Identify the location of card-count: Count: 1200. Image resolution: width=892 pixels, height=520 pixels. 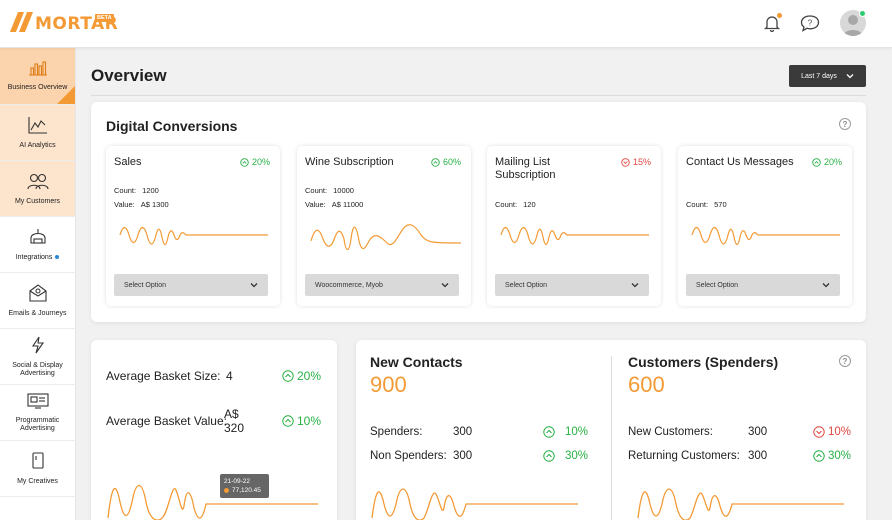
(136, 190).